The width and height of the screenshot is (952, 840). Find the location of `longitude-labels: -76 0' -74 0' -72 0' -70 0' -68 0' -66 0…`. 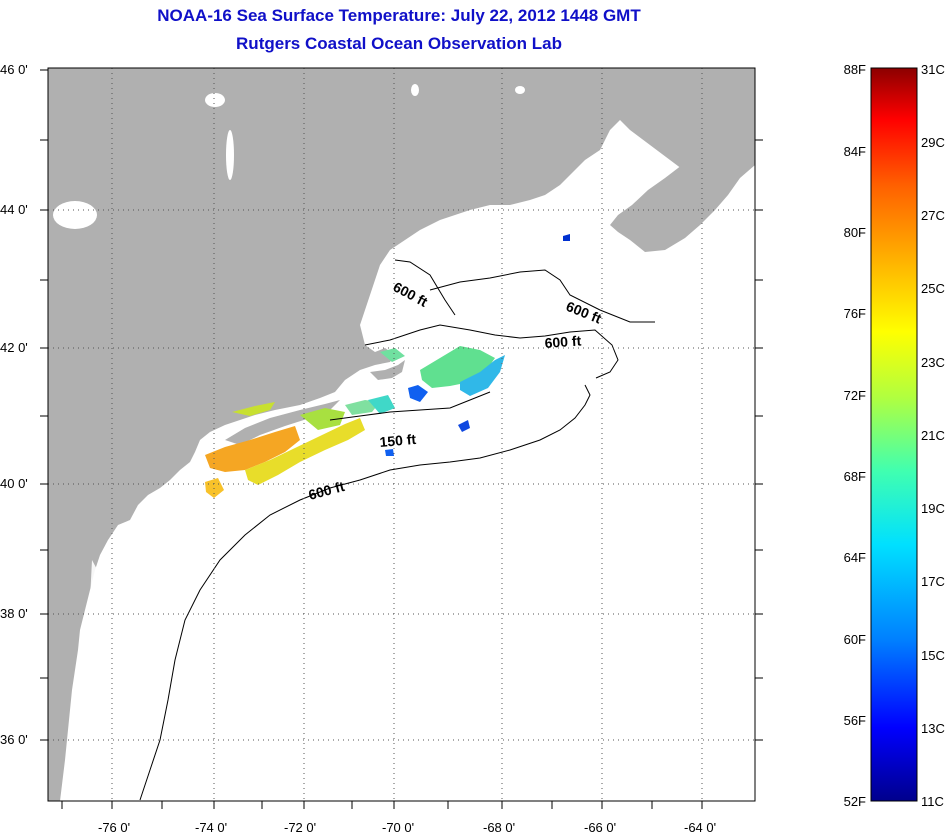

longitude-labels: -76 0' -74 0' -72 0' -70 0' -68 0' -66 0… is located at coordinates (407, 827).